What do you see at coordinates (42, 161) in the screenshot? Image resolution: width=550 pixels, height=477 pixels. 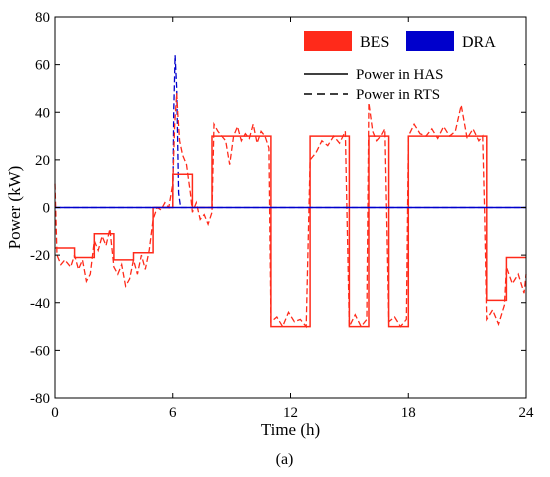 I see `y-tick-label: 20` at bounding box center [42, 161].